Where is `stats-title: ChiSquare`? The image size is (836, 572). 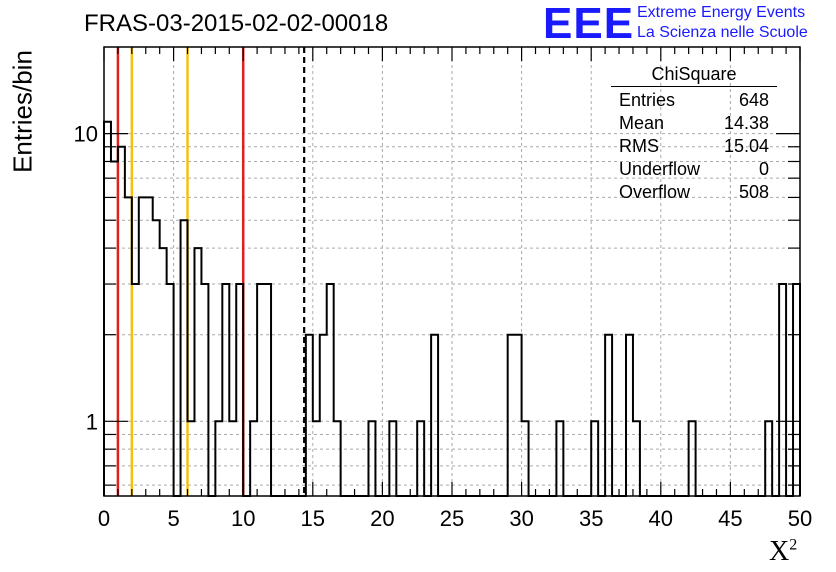
stats-title: ChiSquare is located at coordinates (694, 75).